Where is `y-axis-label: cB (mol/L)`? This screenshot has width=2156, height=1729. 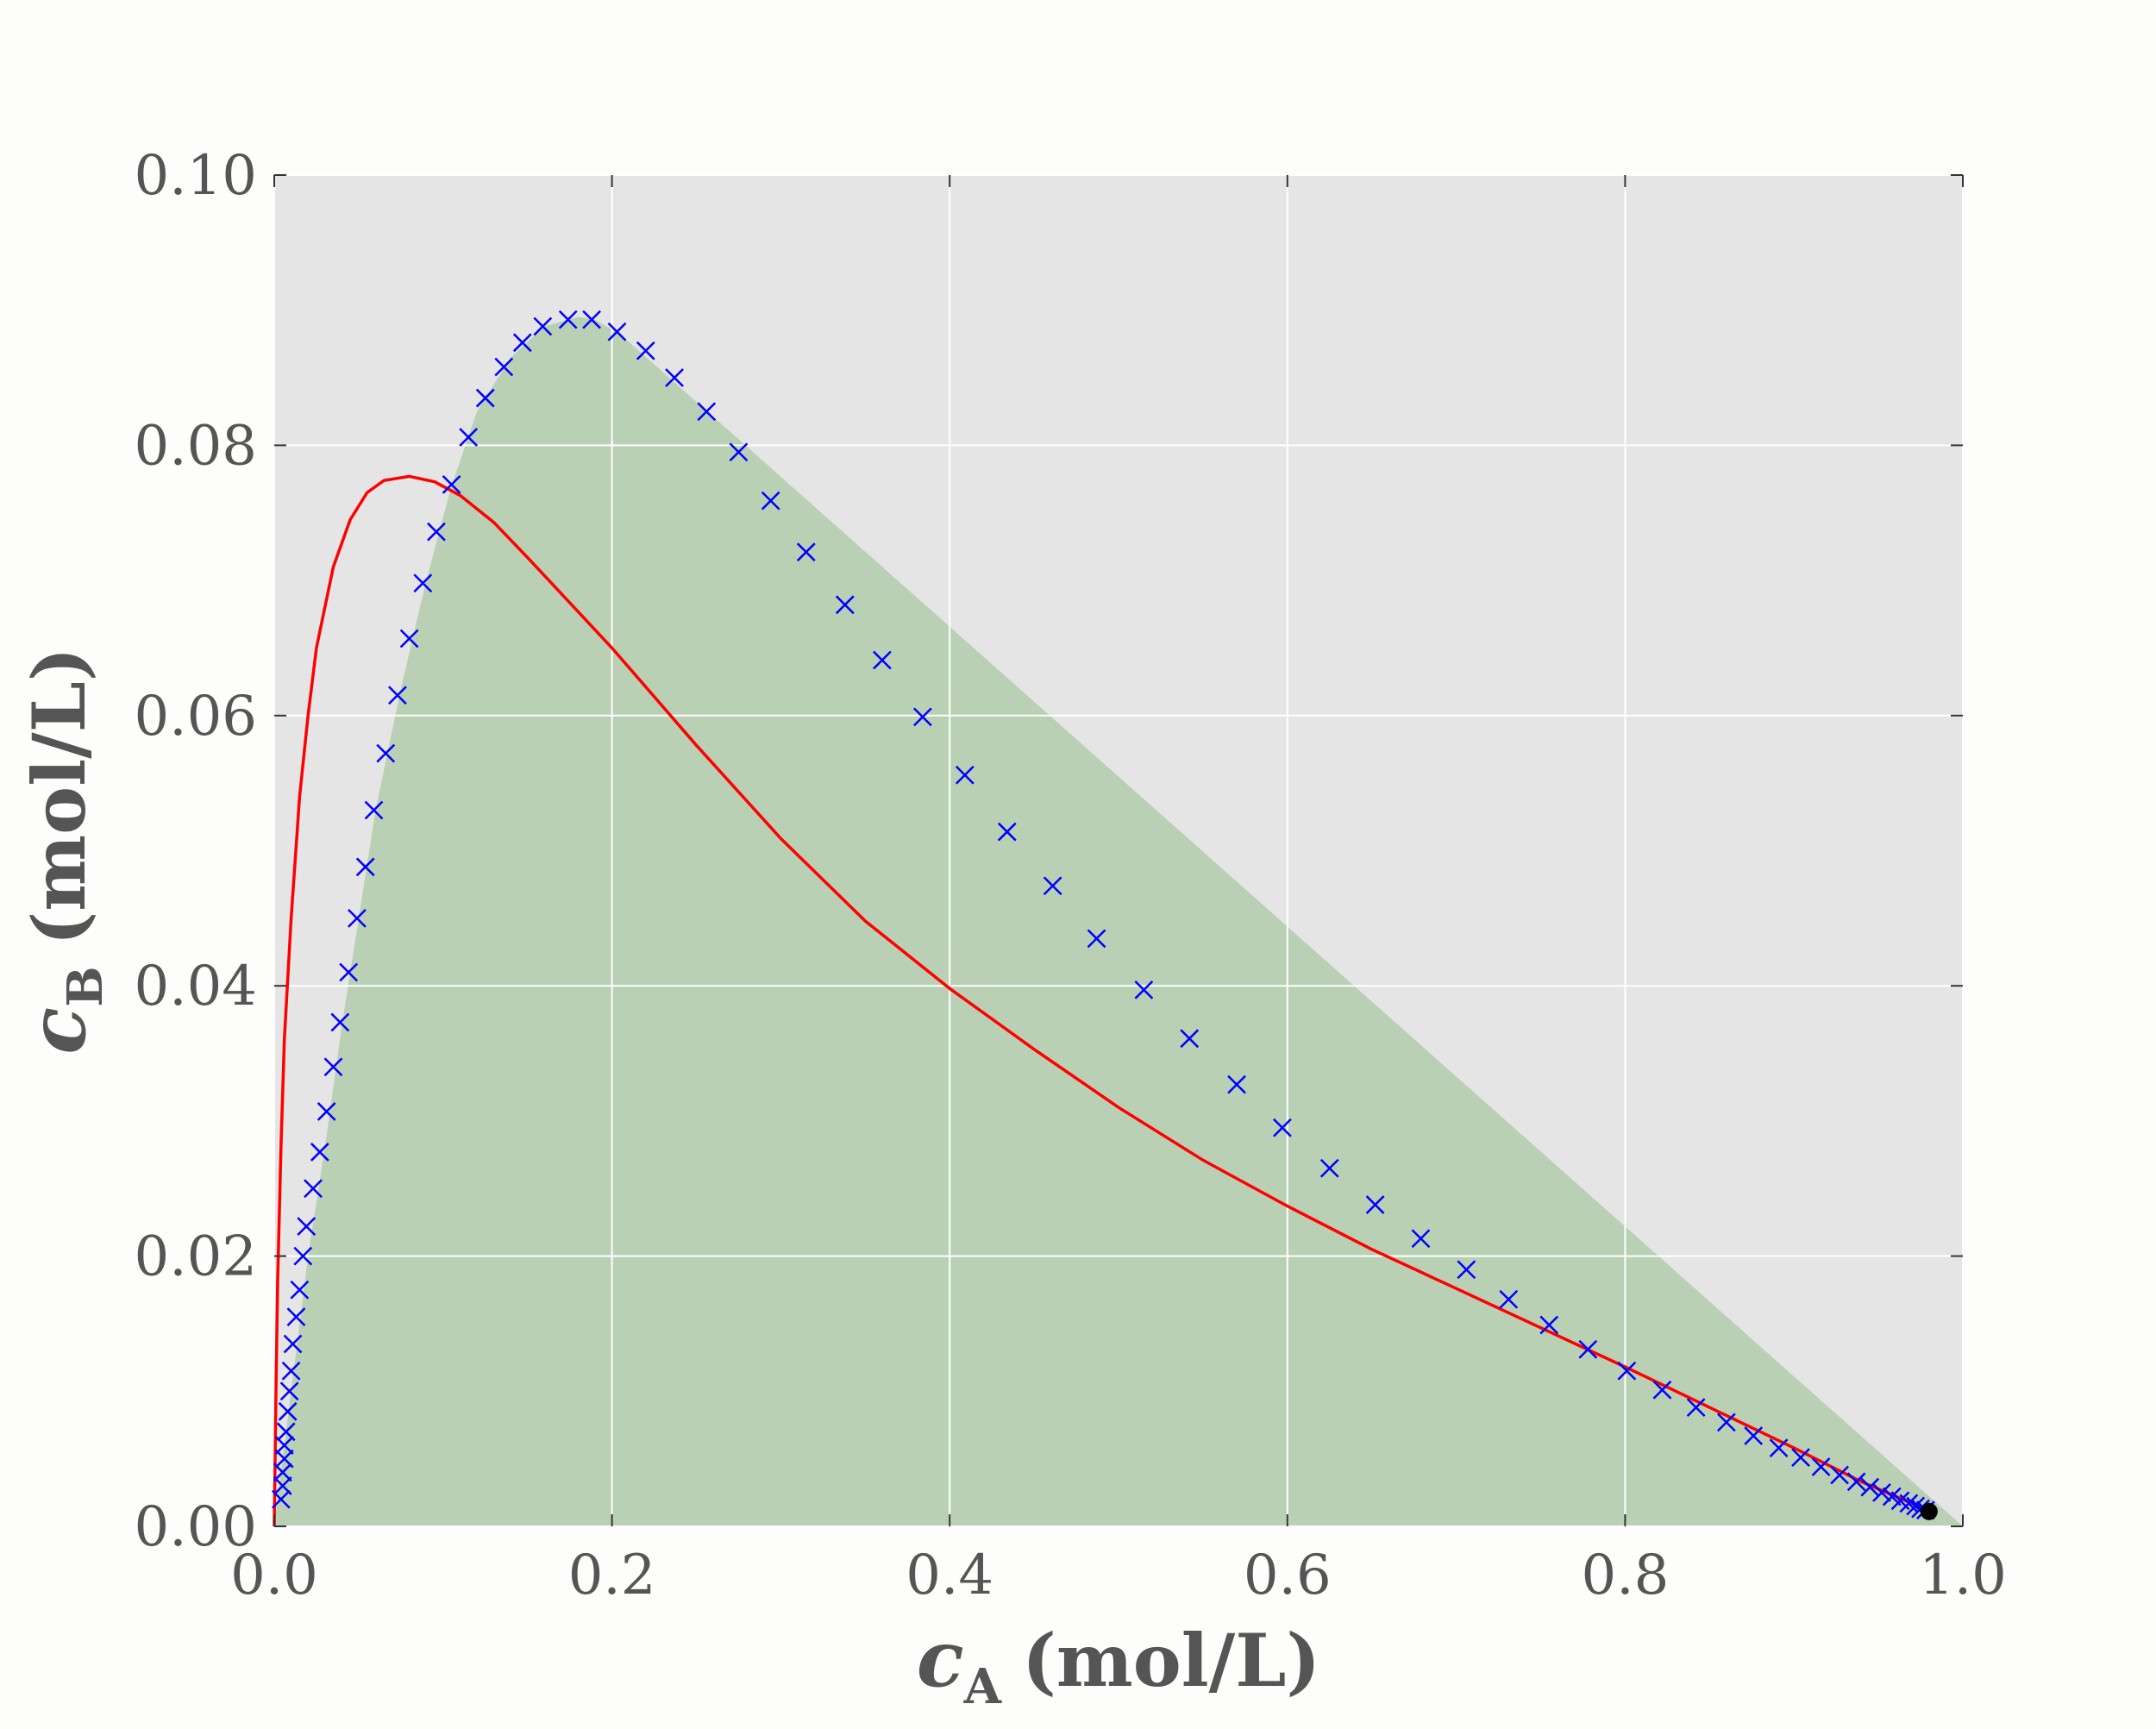 y-axis-label: cB (mol/L) is located at coordinates (63, 851).